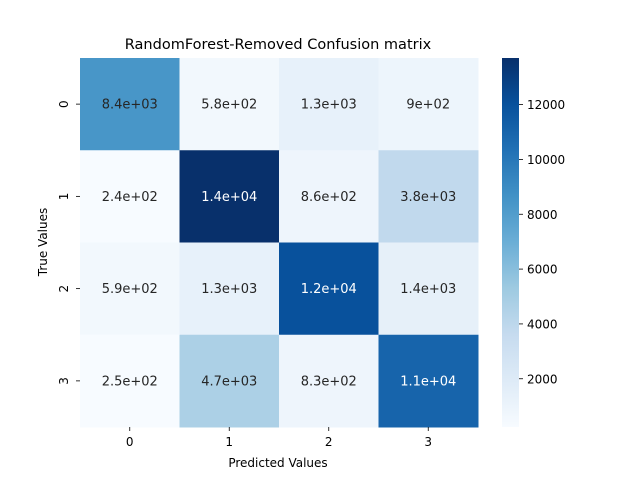 The height and width of the screenshot is (480, 640). What do you see at coordinates (546, 160) in the screenshot?
I see `colorbar-tick-label: 10000` at bounding box center [546, 160].